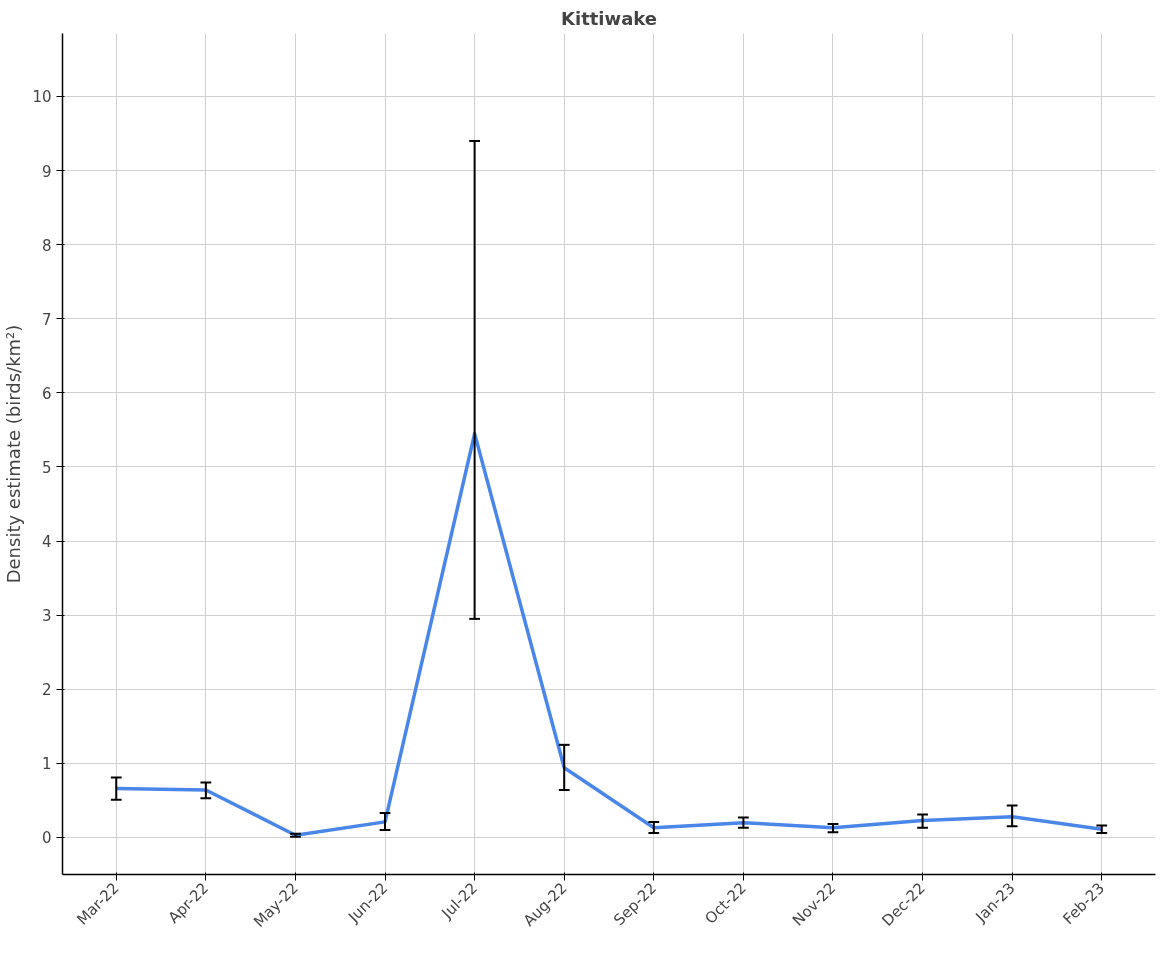 This screenshot has width=1173, height=953. Describe the element at coordinates (46, 616) in the screenshot. I see `y-tick-label: 3` at that location.